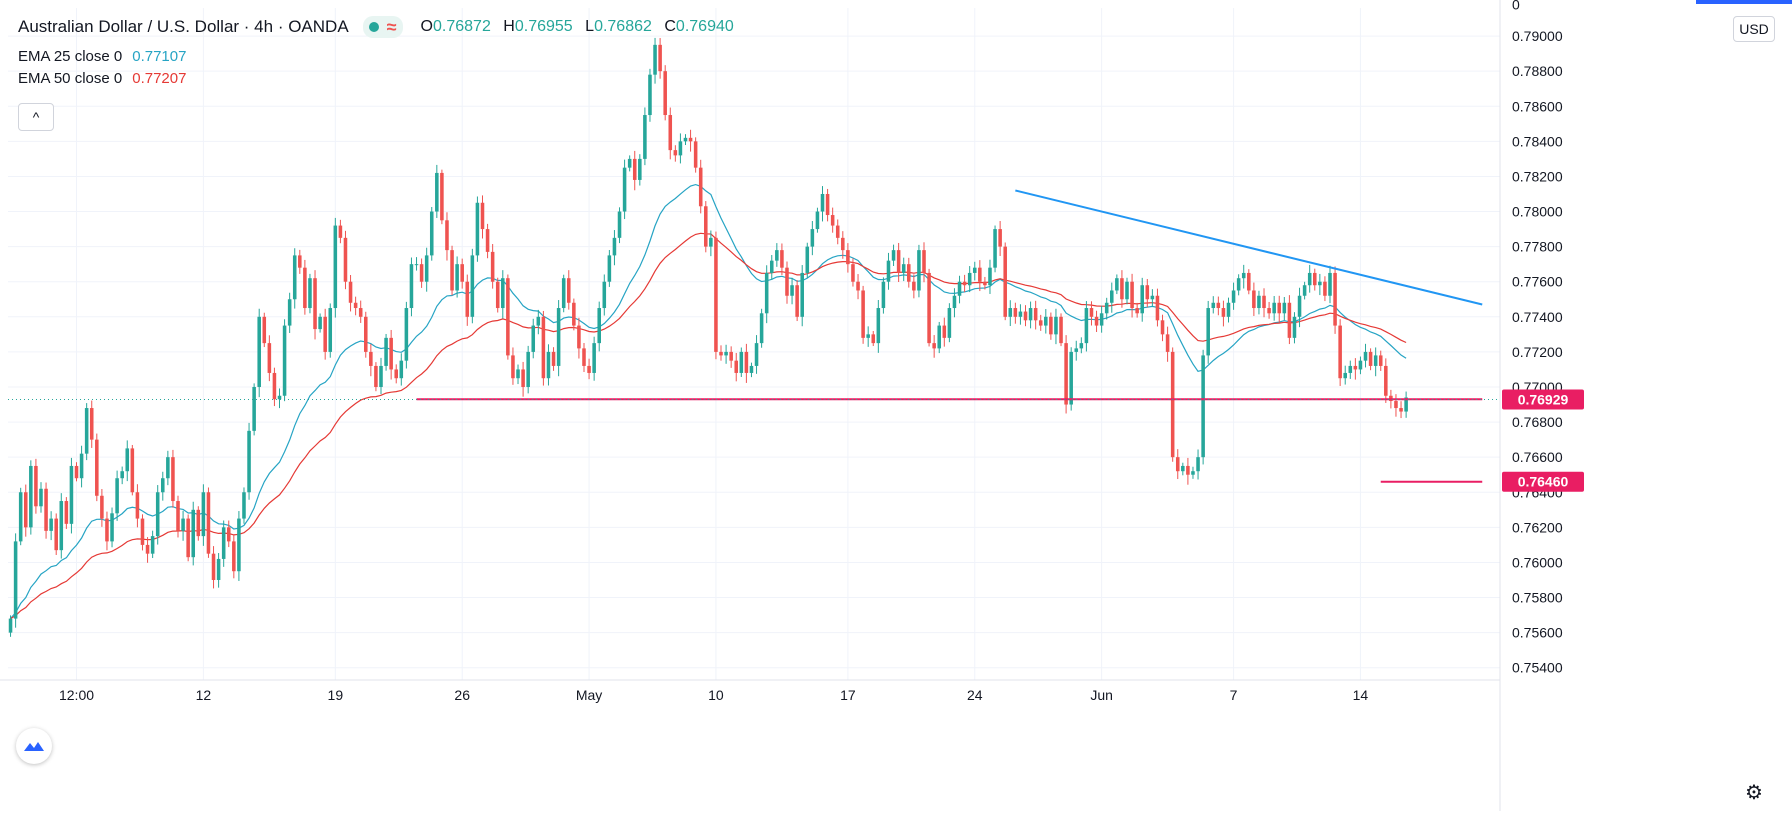 This screenshot has height=816, width=1792. I want to click on y-tick-label: 0.77800, so click(1537, 247).